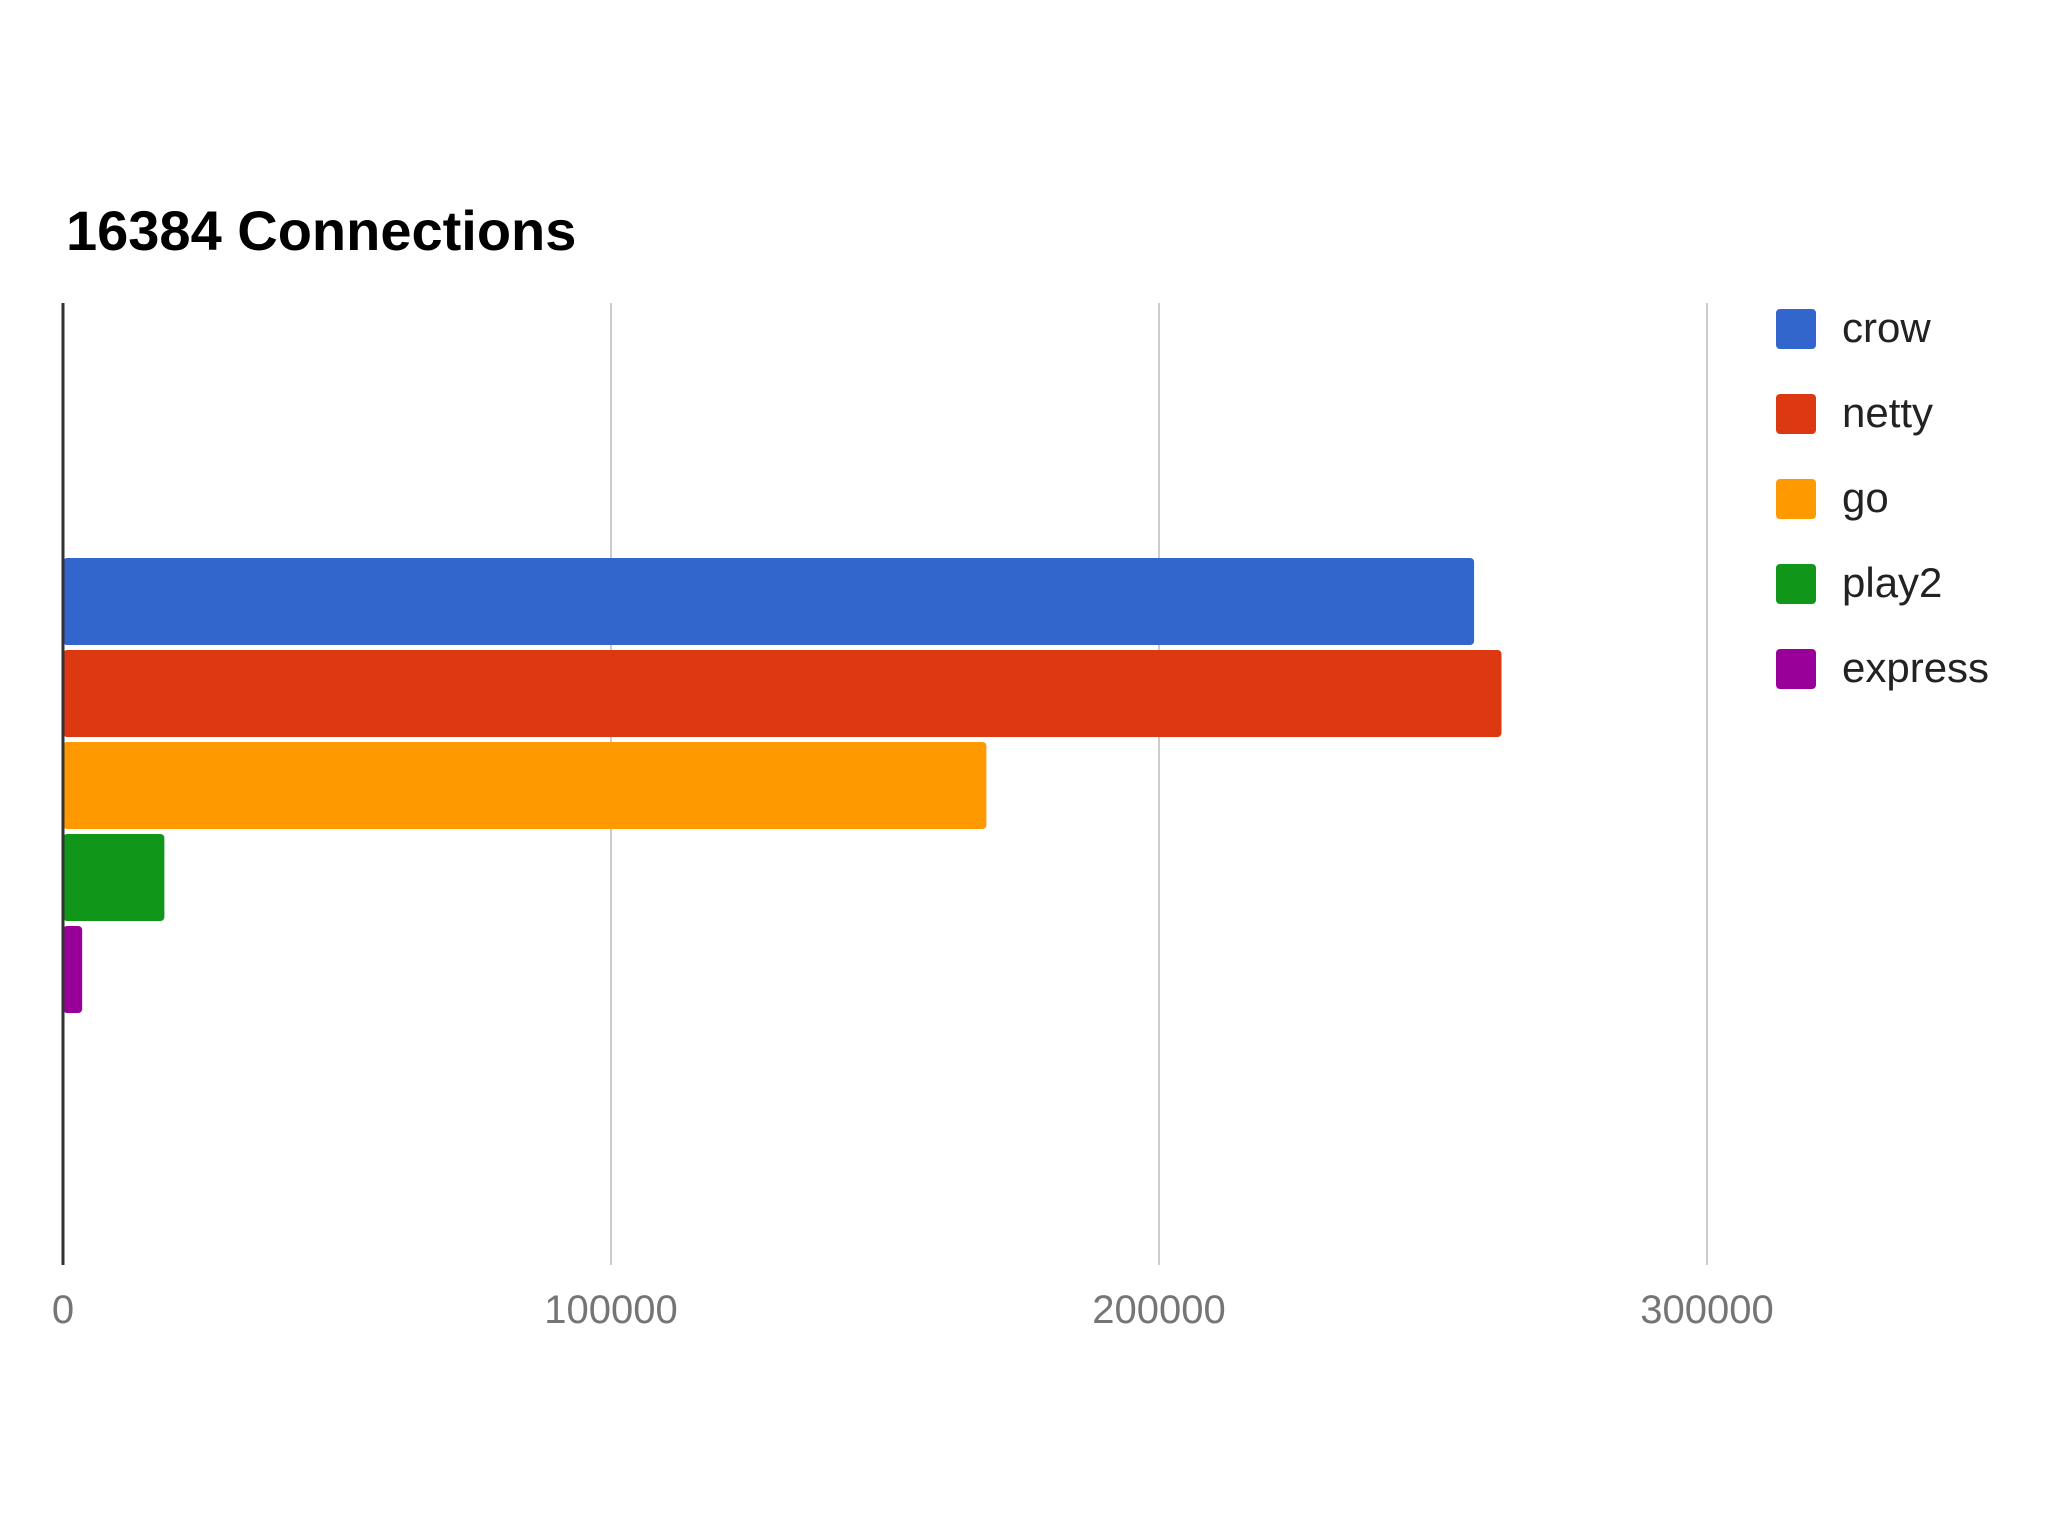 Image resolution: width=2048 pixels, height=1536 pixels. I want to click on x-tick-label: 300000, so click(1706, 1310).